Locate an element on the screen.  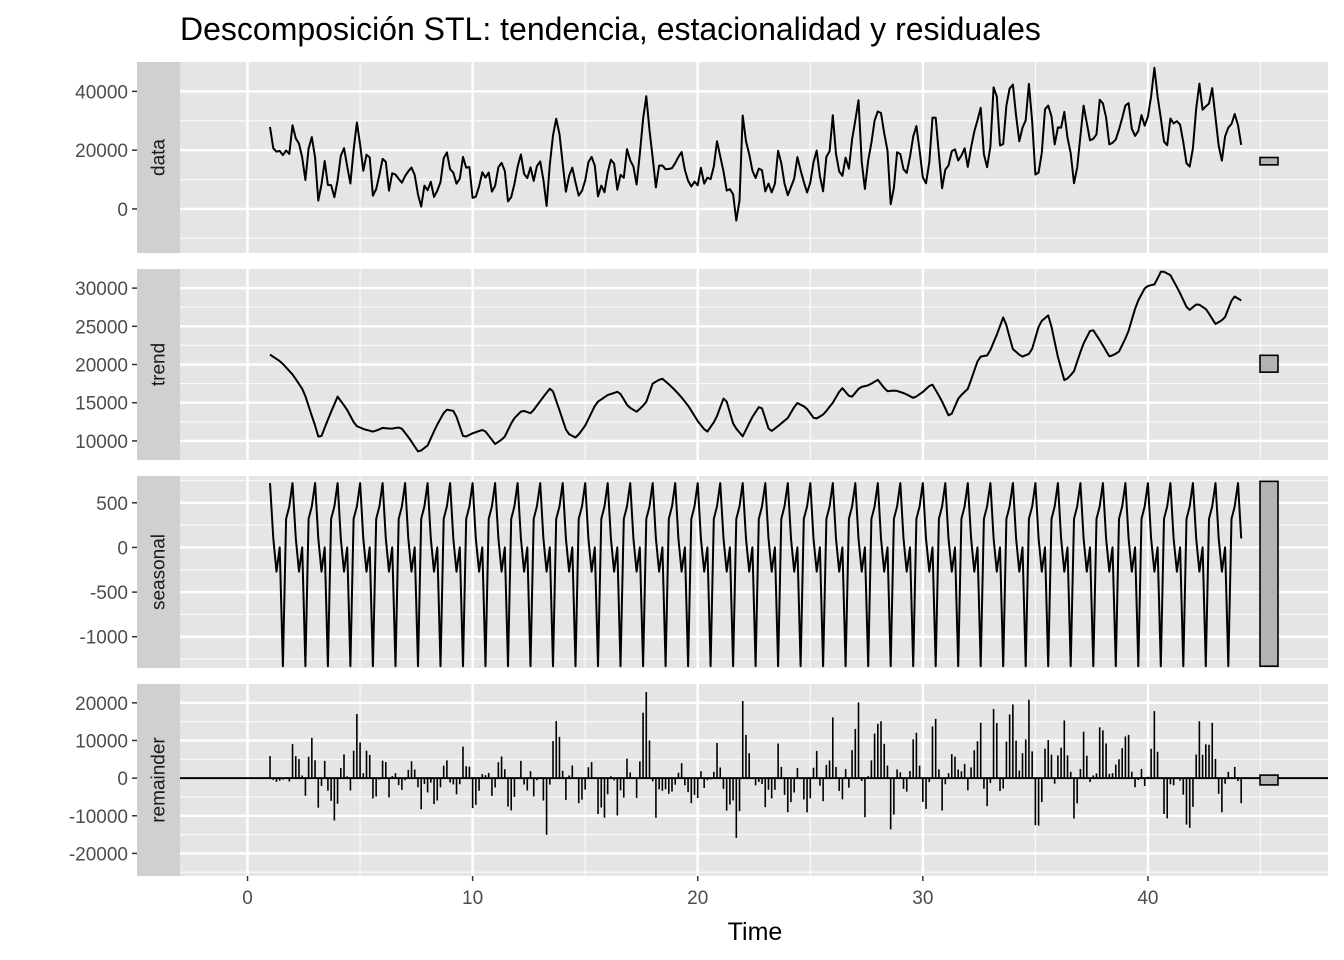
range-bar-remainder is located at coordinates (1269, 780).